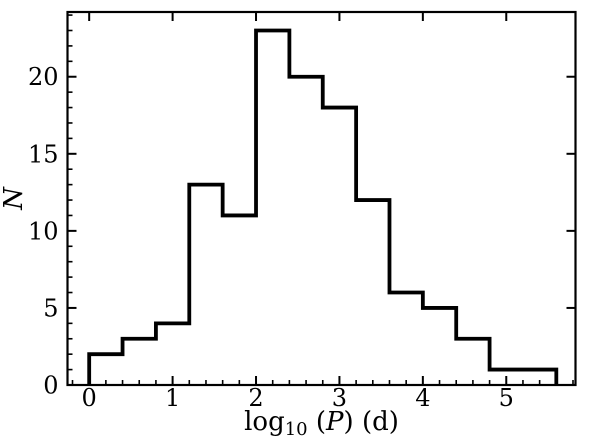 The width and height of the screenshot is (600, 441). Describe the element at coordinates (50, 308) in the screenshot. I see `y-tick-label: 5` at that location.